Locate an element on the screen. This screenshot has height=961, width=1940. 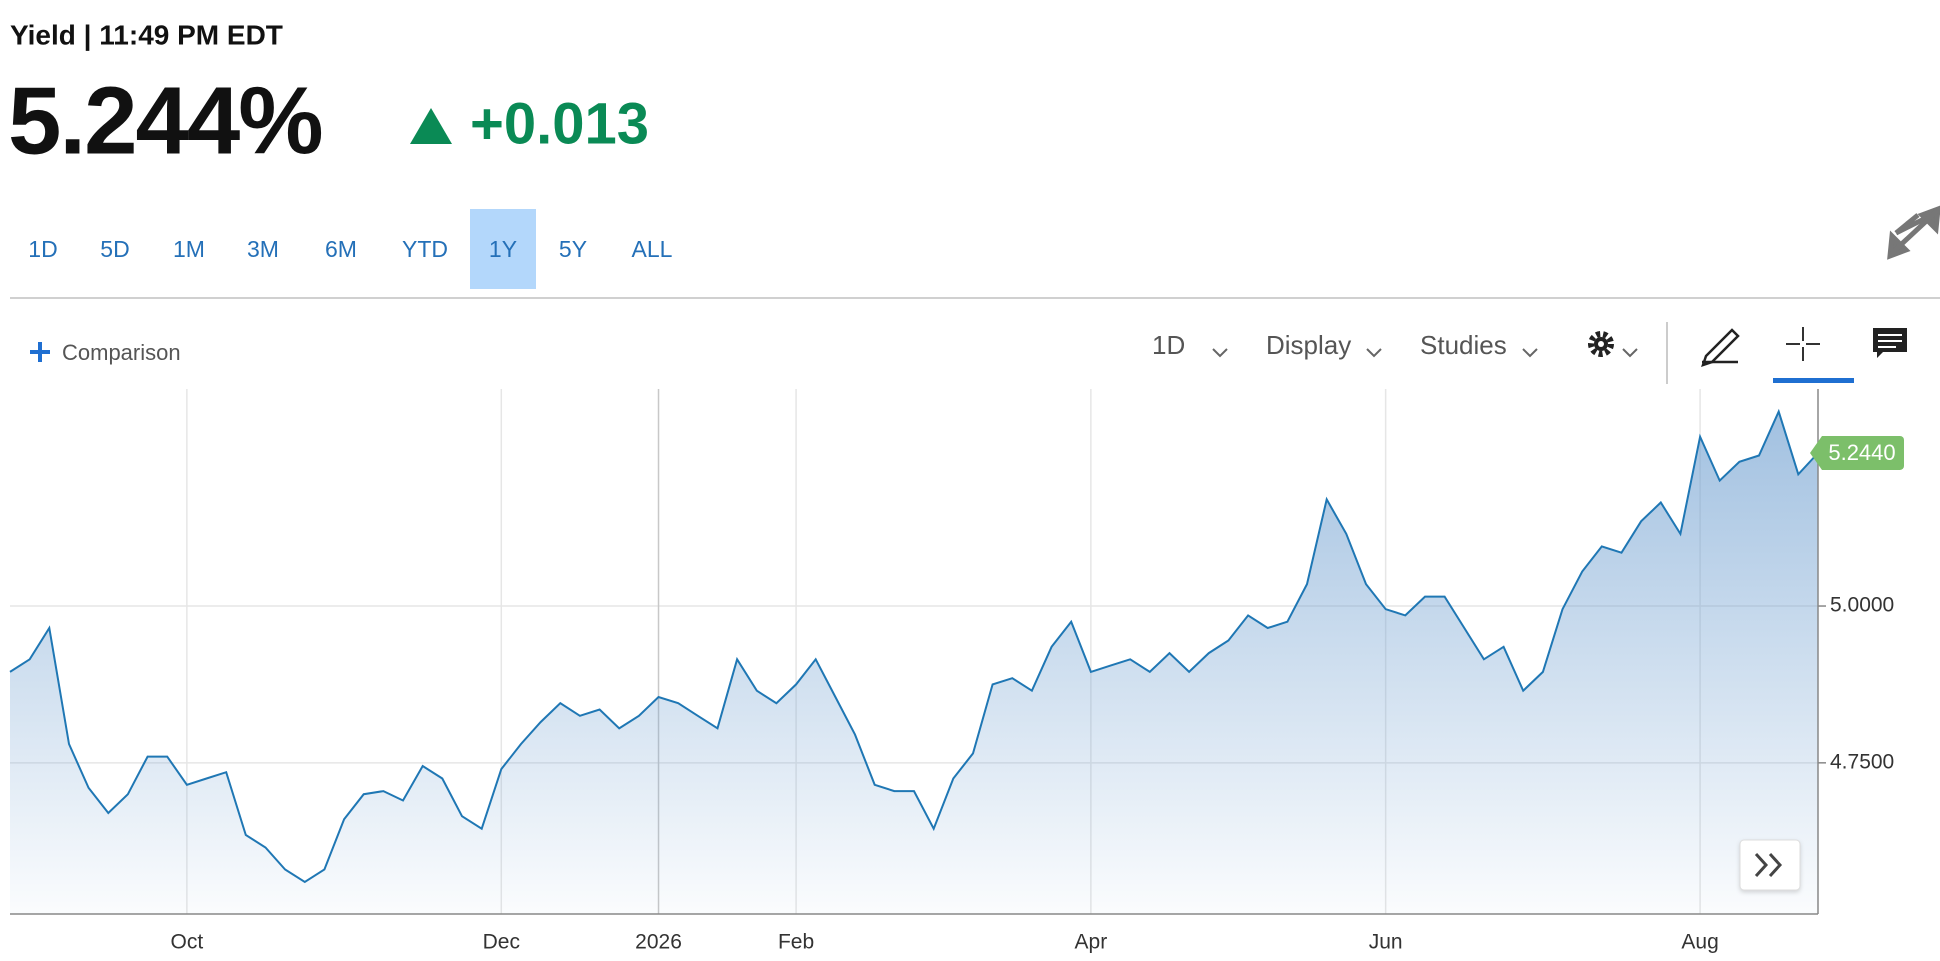
interval-label: 1D is located at coordinates (1168, 345).